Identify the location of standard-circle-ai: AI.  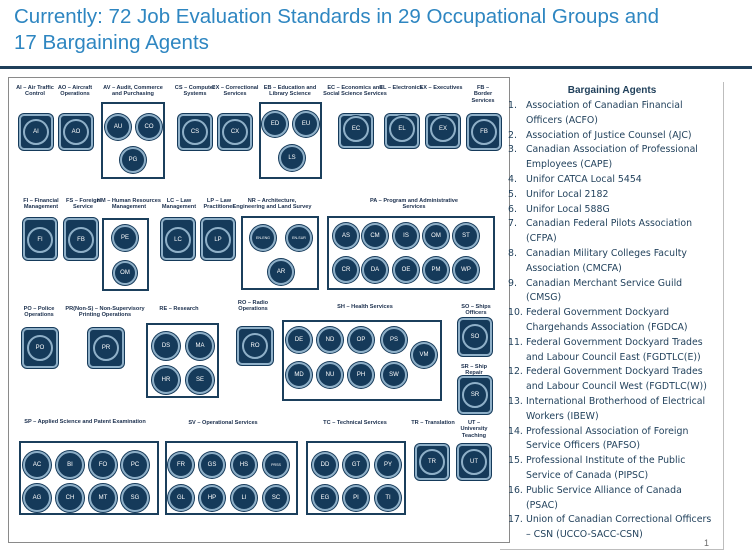
(36, 132).